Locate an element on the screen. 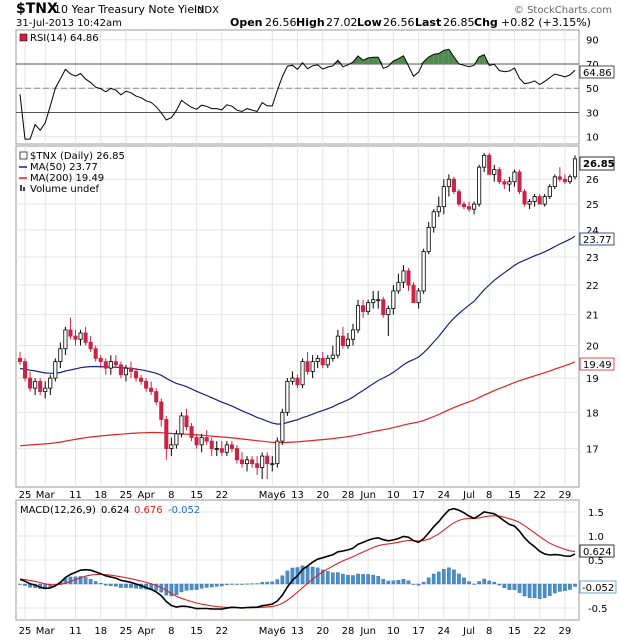 Image resolution: width=620 pixels, height=643 pixels. x-tick-label-lower-19: 15 is located at coordinates (514, 631).